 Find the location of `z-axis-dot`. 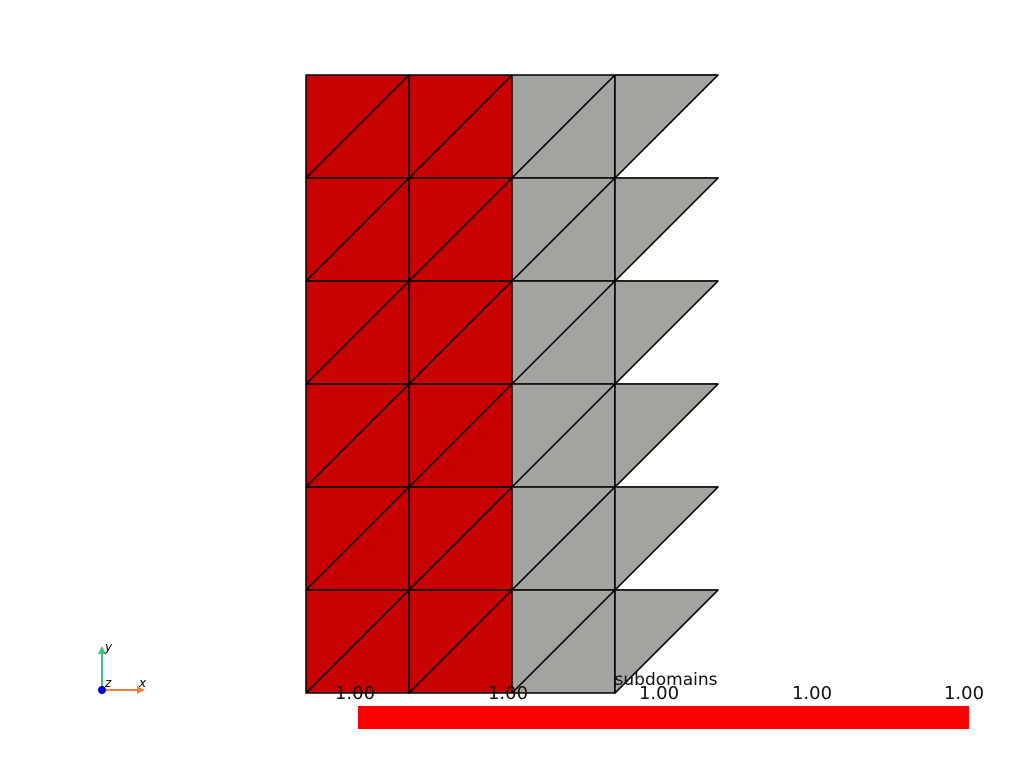

z-axis-dot is located at coordinates (102, 690).